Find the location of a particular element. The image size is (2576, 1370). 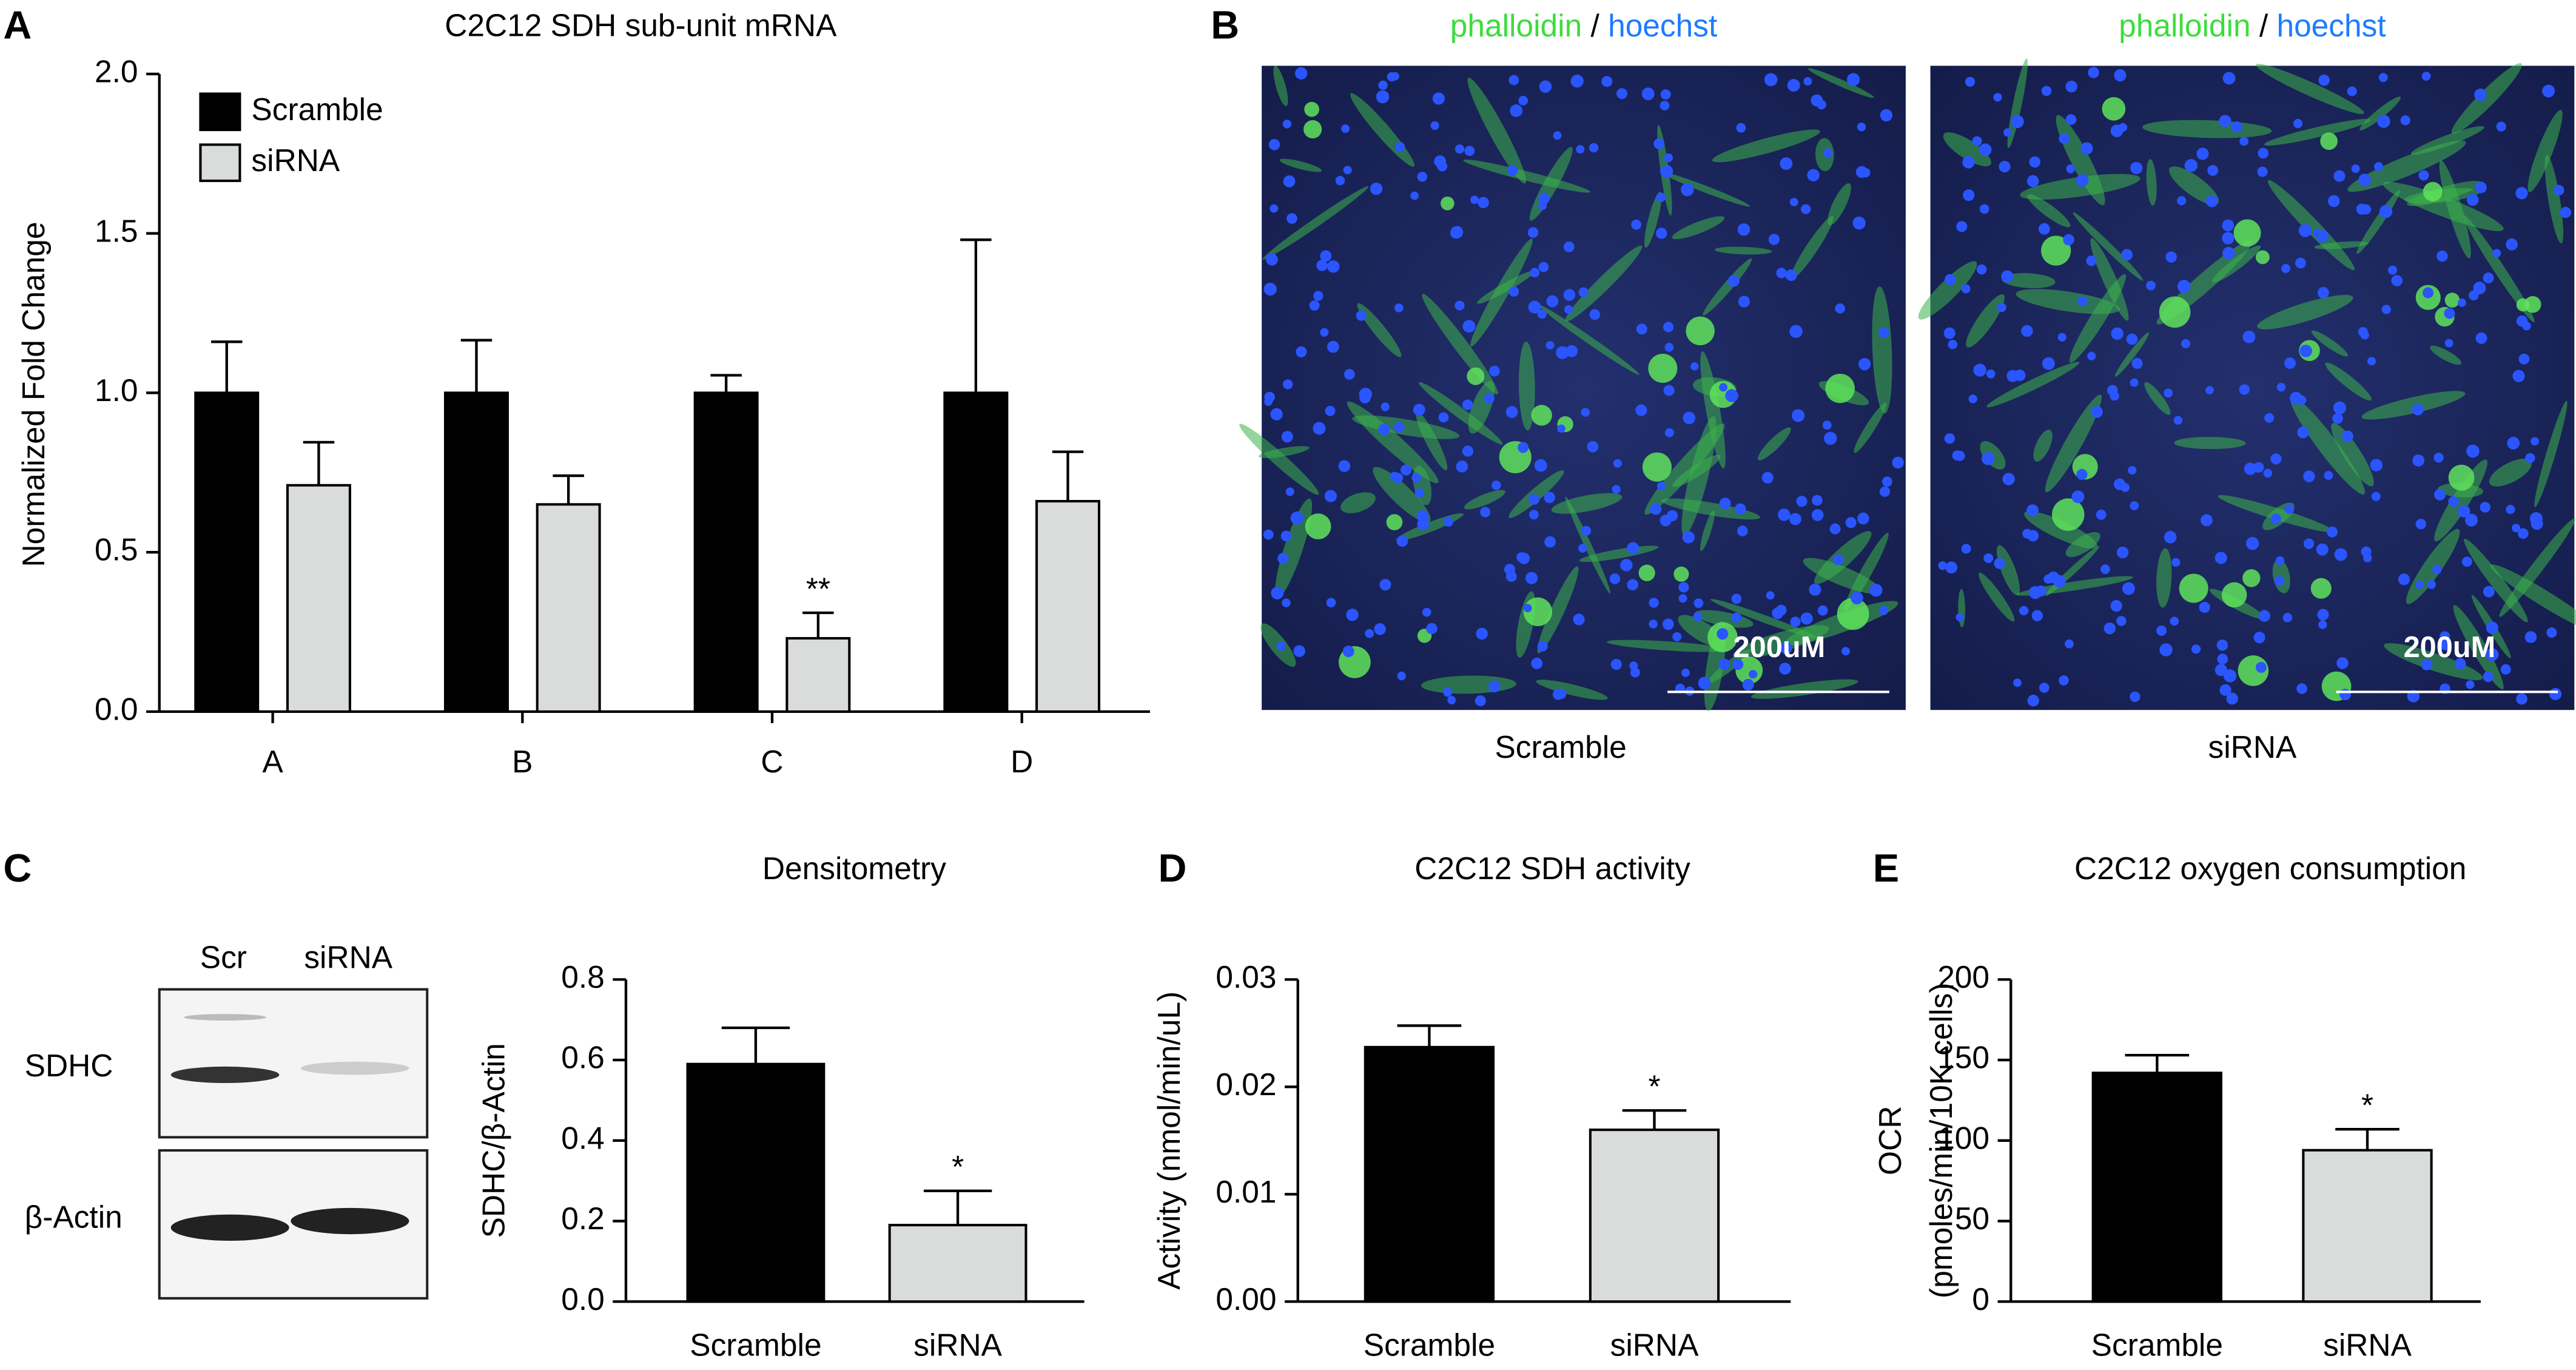

y-tick-label: 0.03 is located at coordinates (1246, 976).